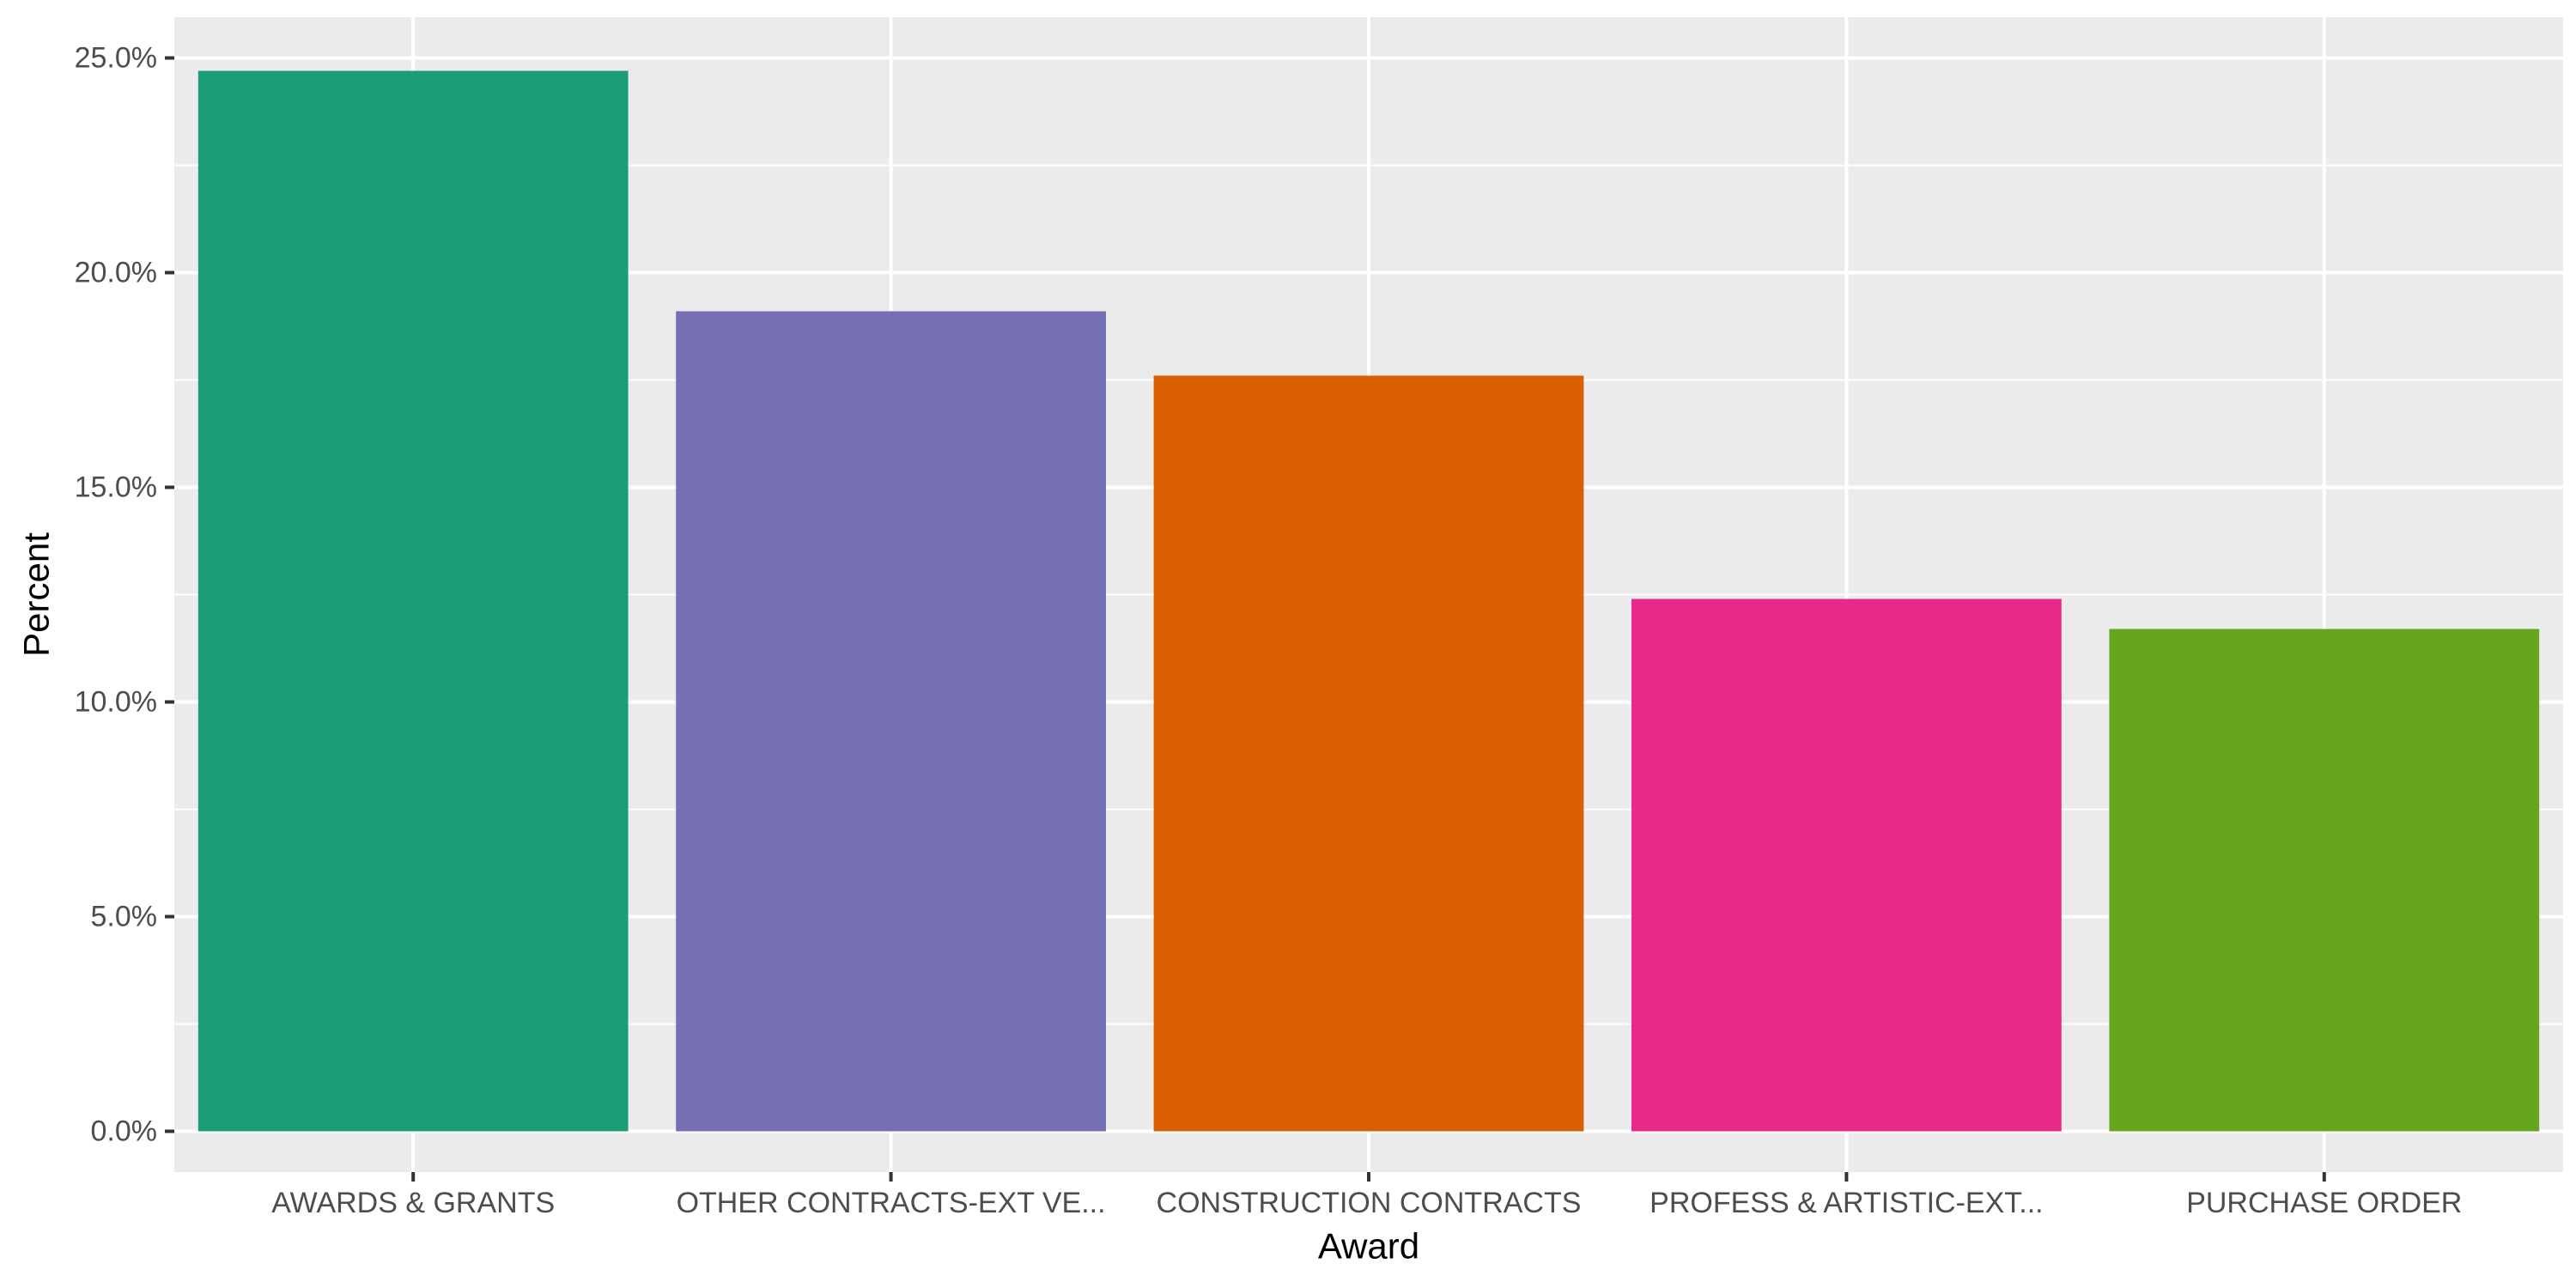 The image size is (2576, 1288). What do you see at coordinates (1369, 1203) in the screenshot?
I see `x-tick-label: CONSTRUCTION CONTRACTS` at bounding box center [1369, 1203].